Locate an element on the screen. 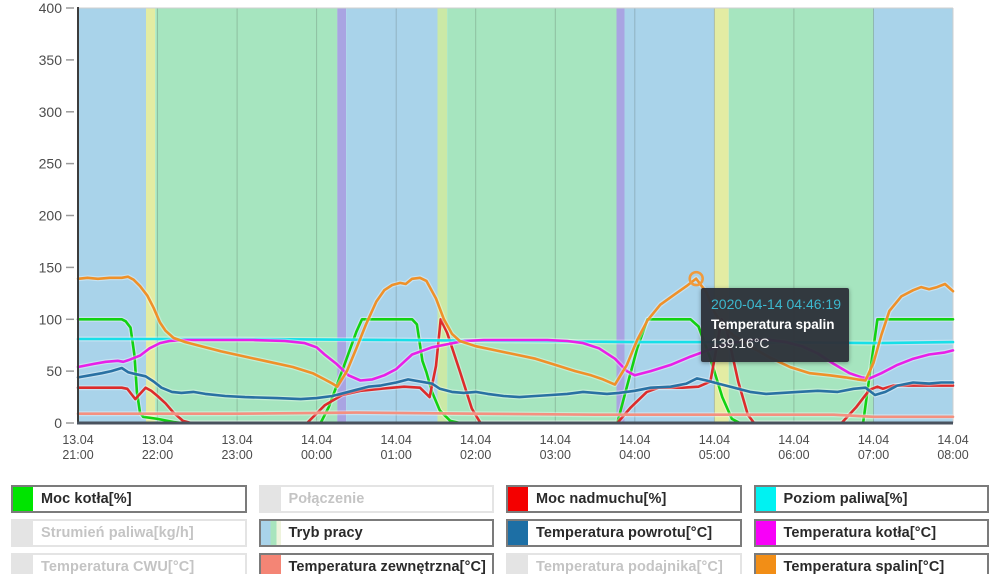  legend-label: Moc nadmuchu[%] is located at coordinates (601, 499).